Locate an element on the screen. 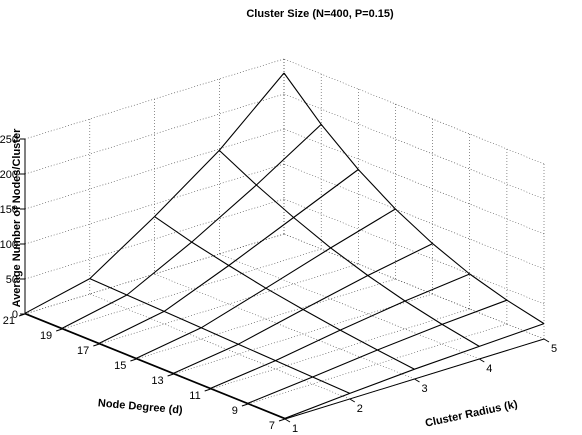 The image size is (582, 435). y-tick-label: 7 is located at coordinates (272, 426).